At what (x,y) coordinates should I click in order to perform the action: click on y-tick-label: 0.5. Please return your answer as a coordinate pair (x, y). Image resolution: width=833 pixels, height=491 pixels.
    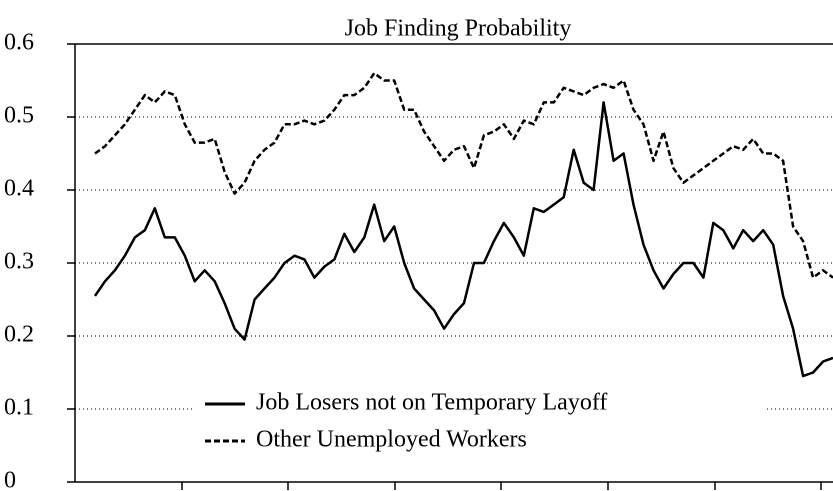
    Looking at the image, I should click on (19, 116).